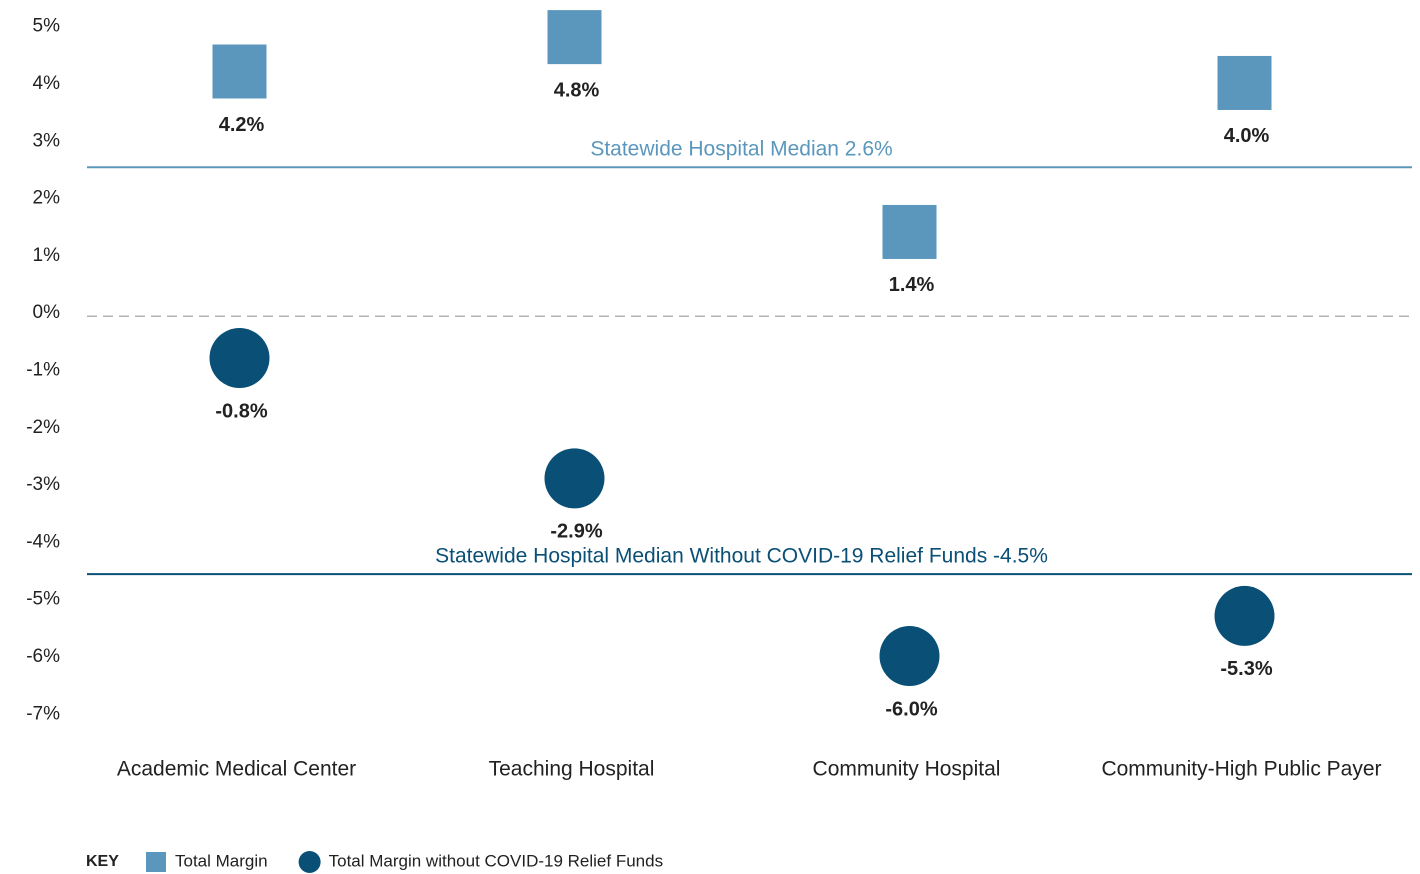 This screenshot has width=1420, height=874. Describe the element at coordinates (102, 861) in the screenshot. I see `legend-title: KEY` at that location.